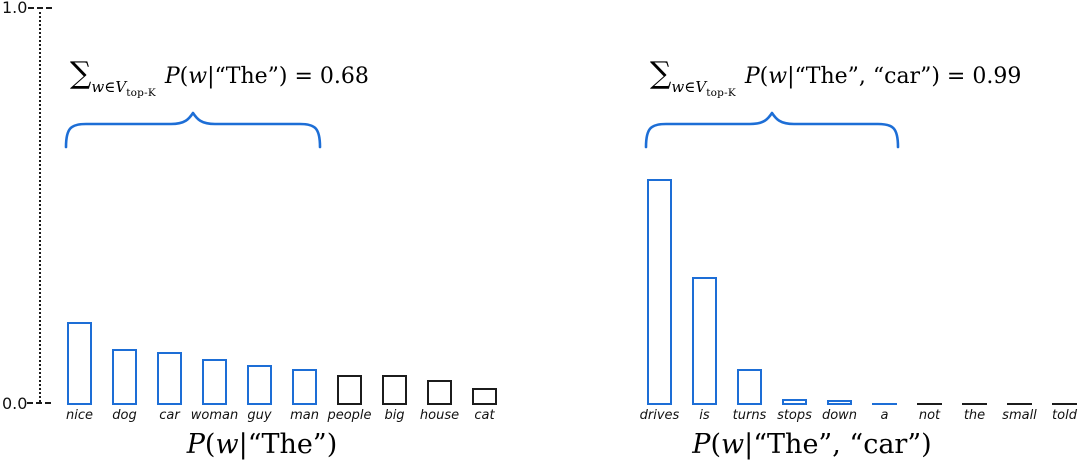  What do you see at coordinates (839, 415) in the screenshot?
I see `bar-label-down: down` at bounding box center [839, 415].